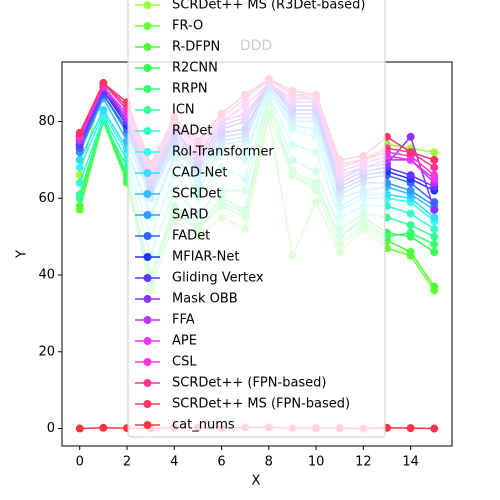 This screenshot has height=500, width=500. Describe the element at coordinates (223, 152) in the screenshot. I see `legend-label: RoI-Transformer` at that location.